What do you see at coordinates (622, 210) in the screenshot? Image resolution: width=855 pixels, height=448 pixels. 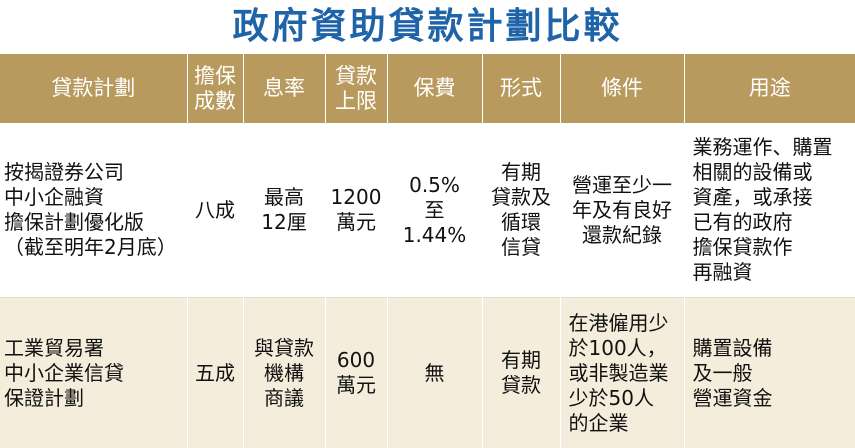 I see `cell-condition: 營運至少一 年及有良好 還款紀錄` at bounding box center [622, 210].